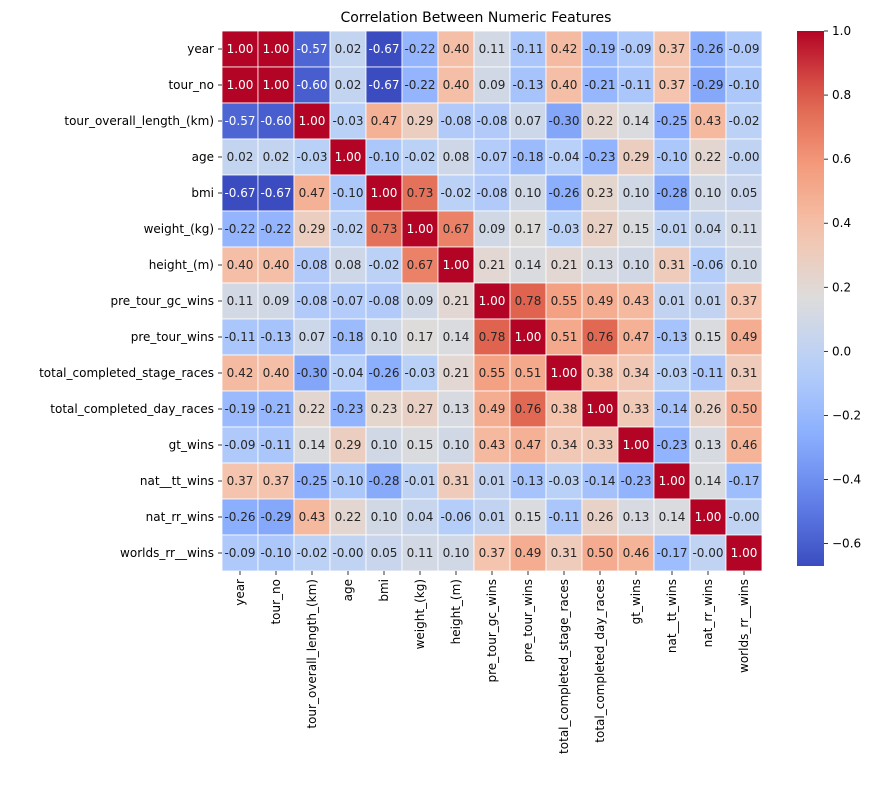 The height and width of the screenshot is (790, 878). I want to click on row-label: age, so click(203, 157).